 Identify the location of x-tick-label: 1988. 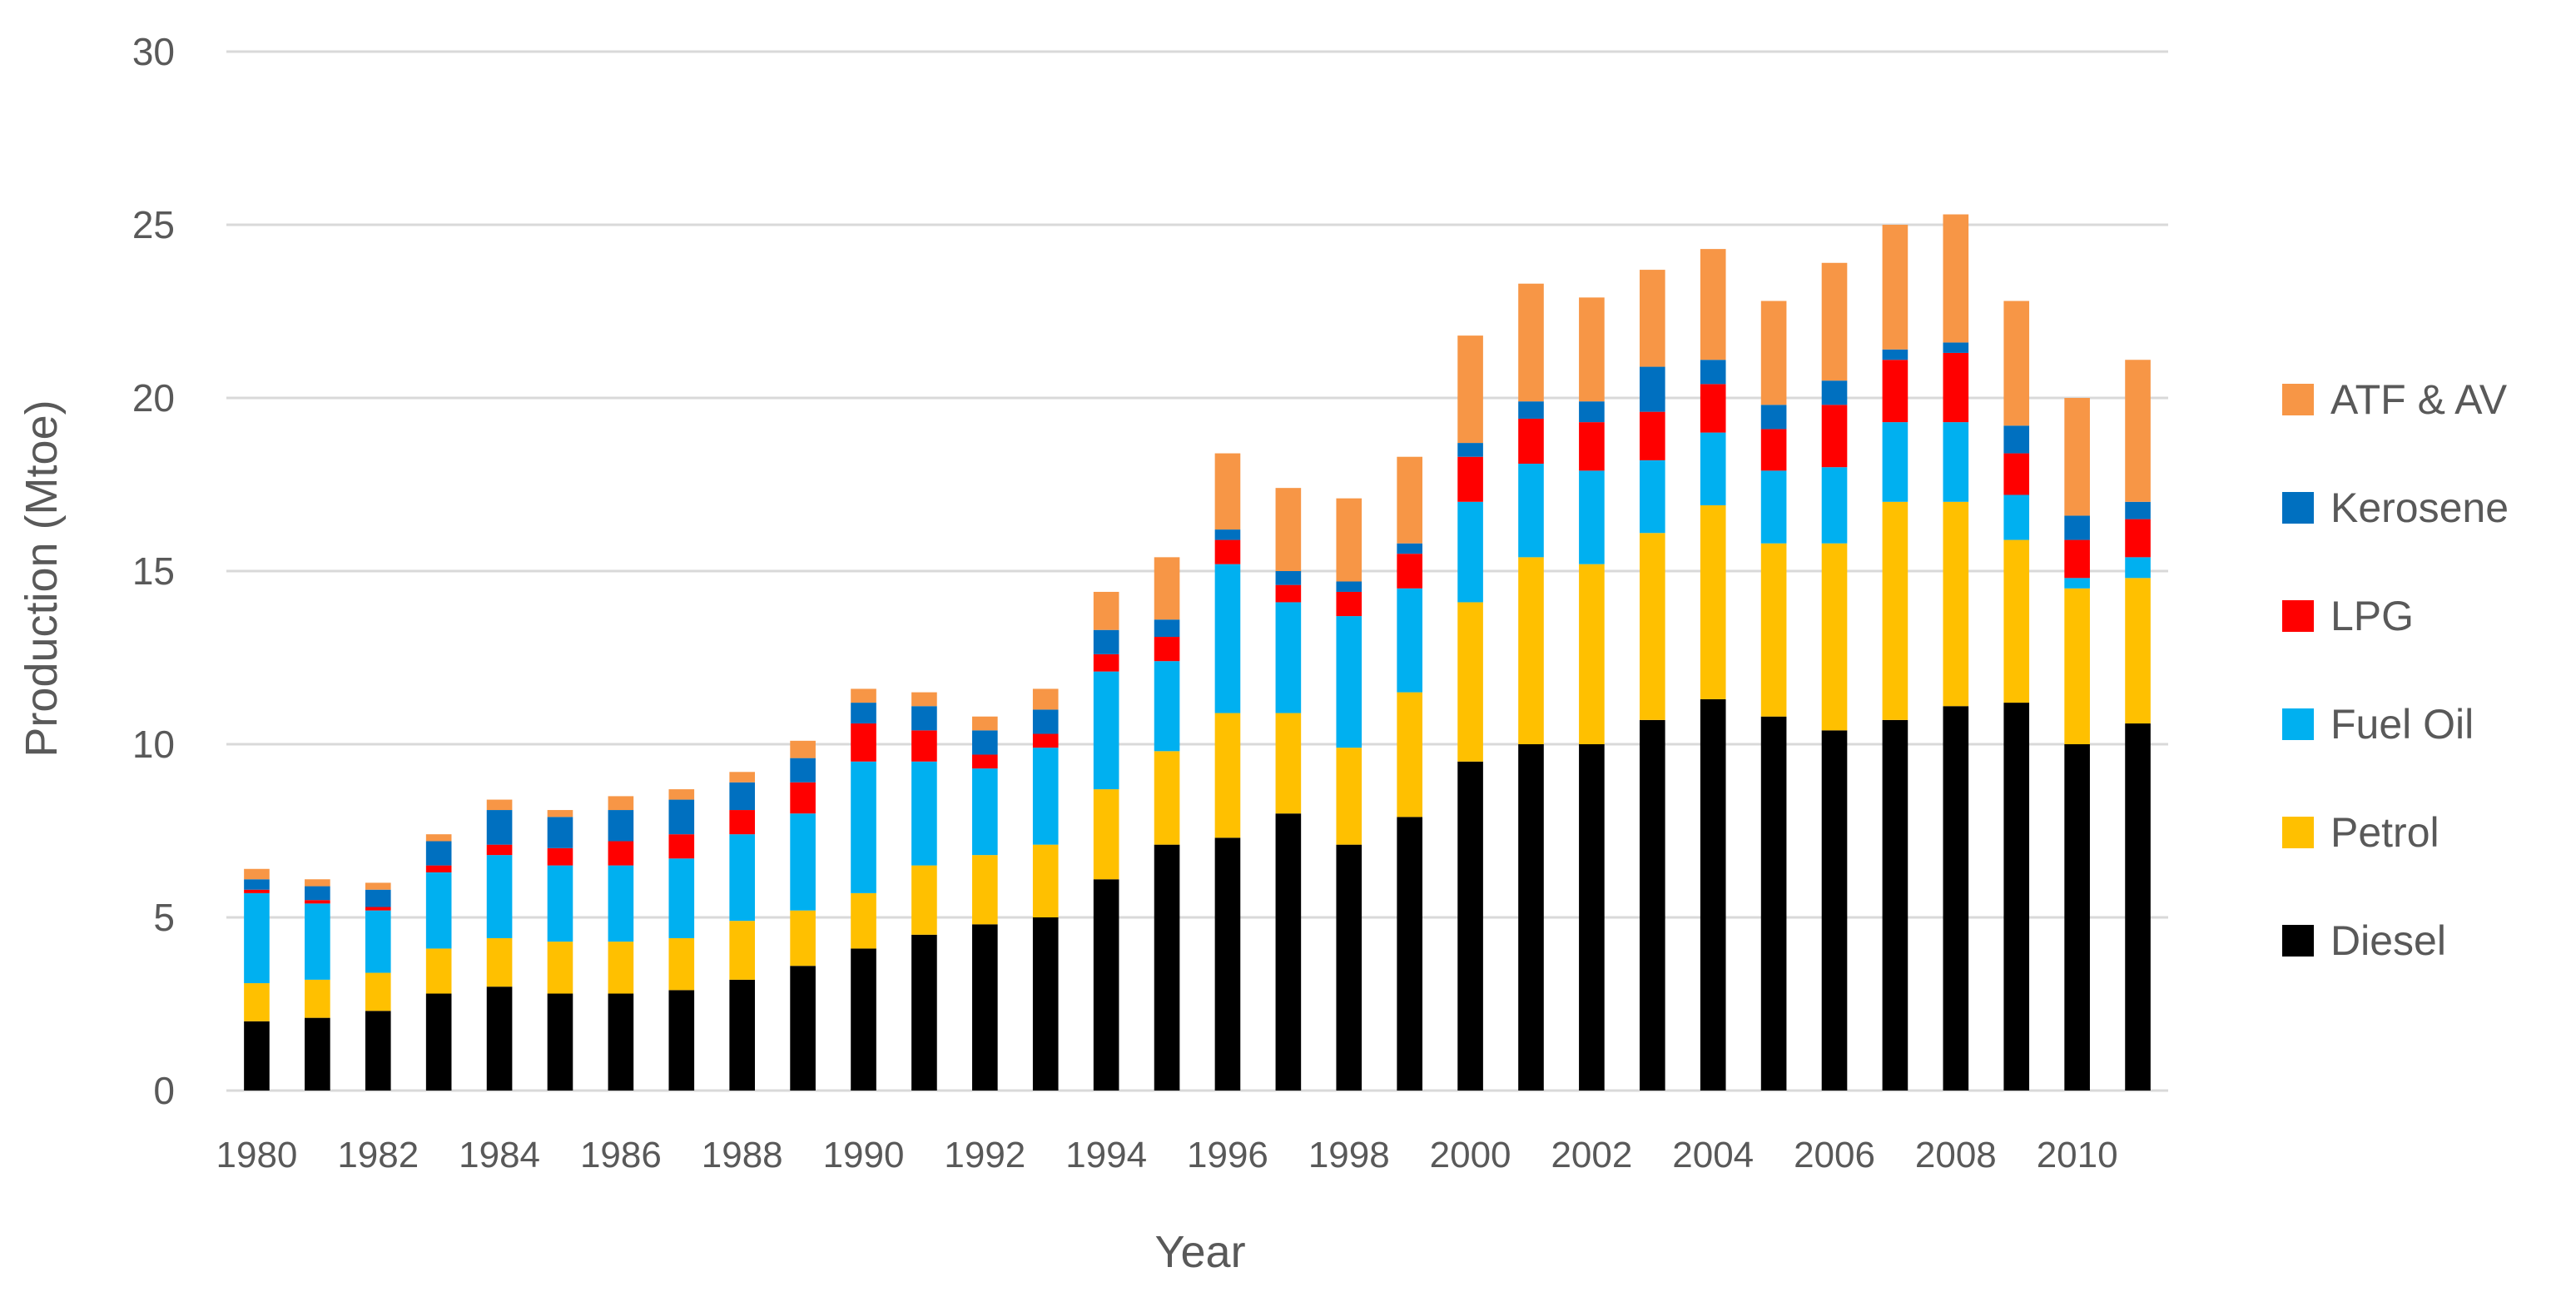
(742, 1155).